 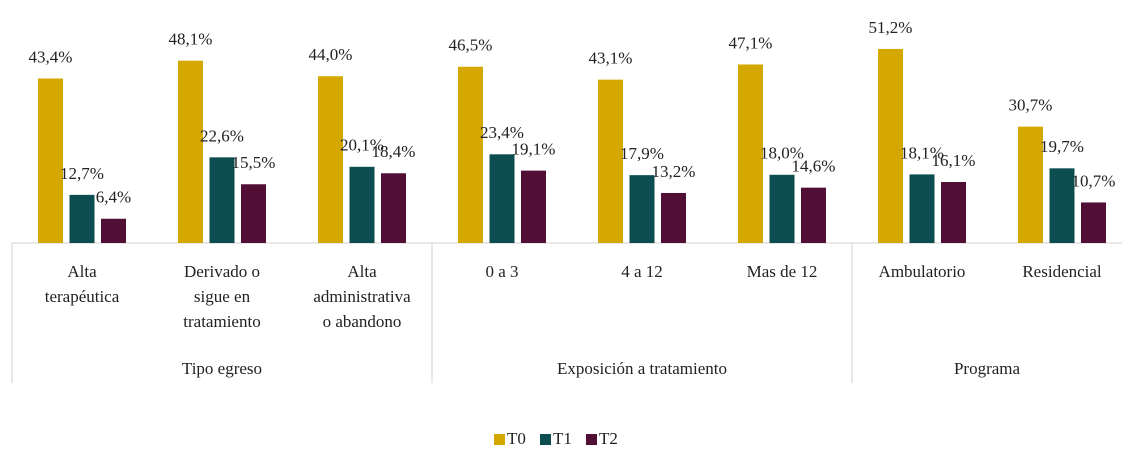 I want to click on data-label: 44,0%, so click(x=331, y=54).